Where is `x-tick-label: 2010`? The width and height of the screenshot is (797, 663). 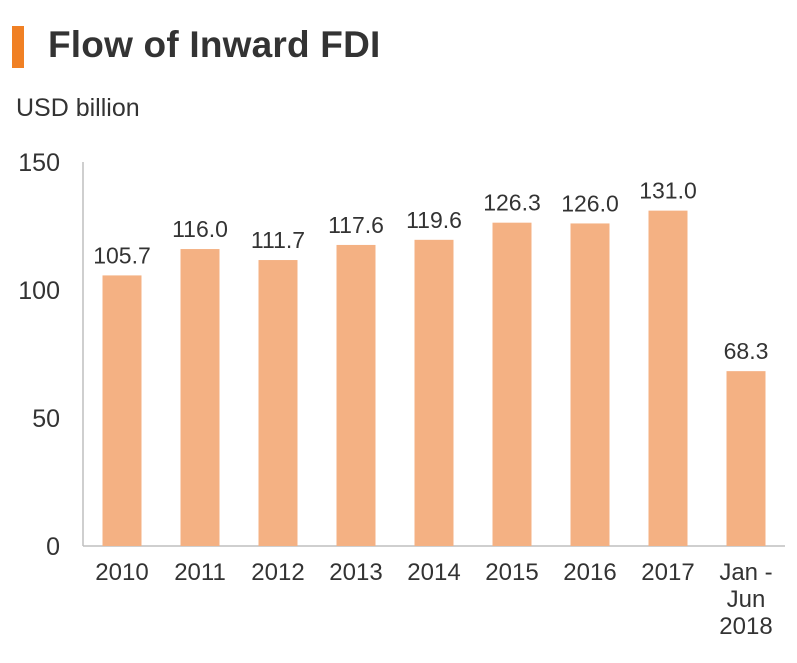 x-tick-label: 2010 is located at coordinates (121, 572).